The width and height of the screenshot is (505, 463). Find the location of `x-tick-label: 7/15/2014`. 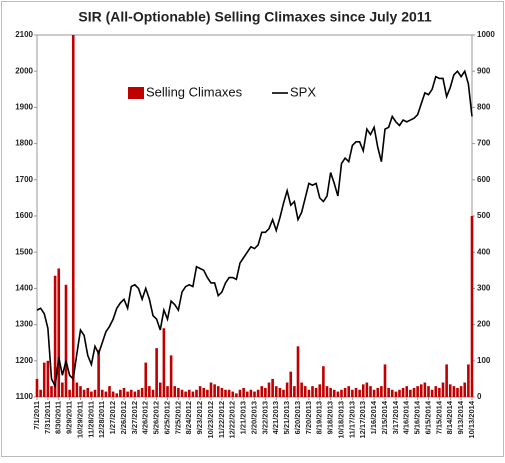

x-tick-label: 7/15/2014 is located at coordinates (438, 417).